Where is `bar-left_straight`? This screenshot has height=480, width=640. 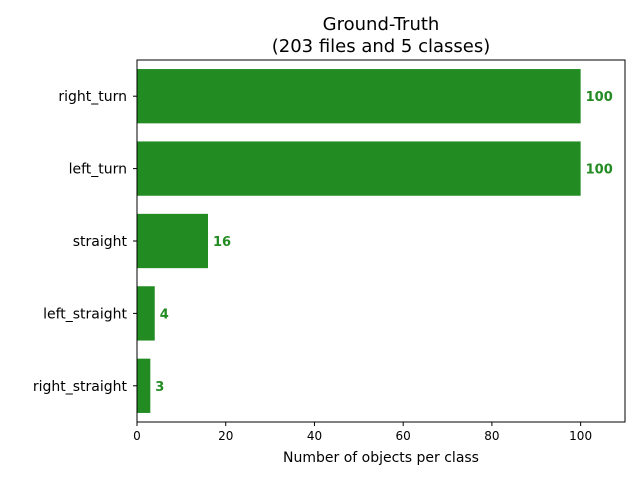 bar-left_straight is located at coordinates (146, 313).